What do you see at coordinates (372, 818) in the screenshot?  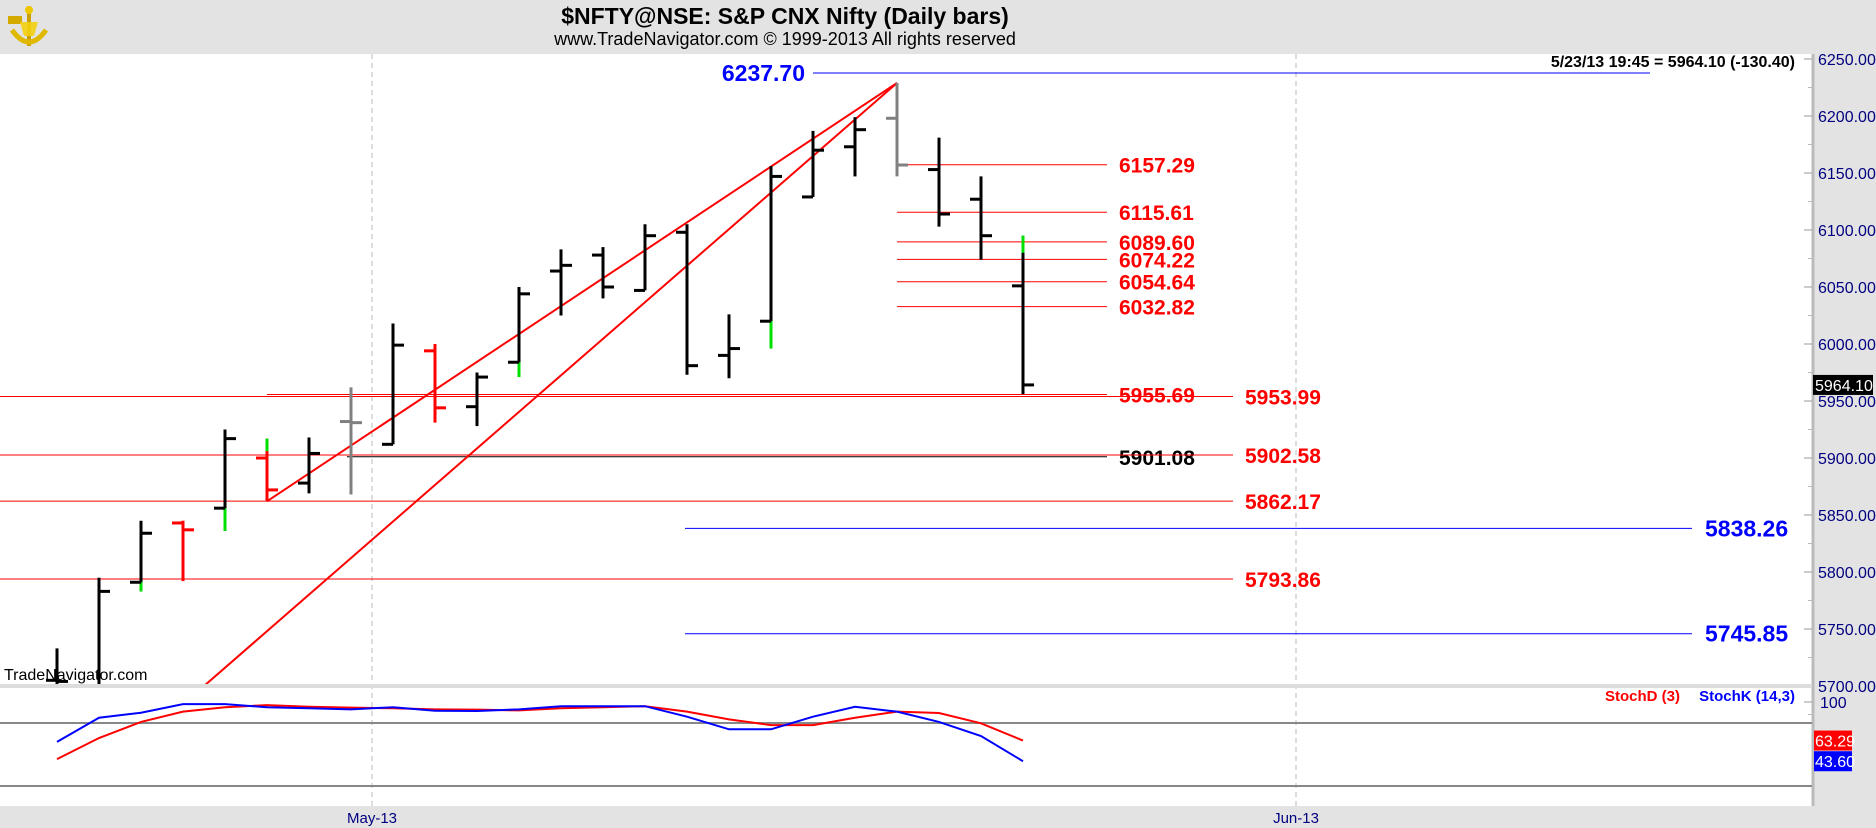 I see `x-tick-label: May-13` at bounding box center [372, 818].